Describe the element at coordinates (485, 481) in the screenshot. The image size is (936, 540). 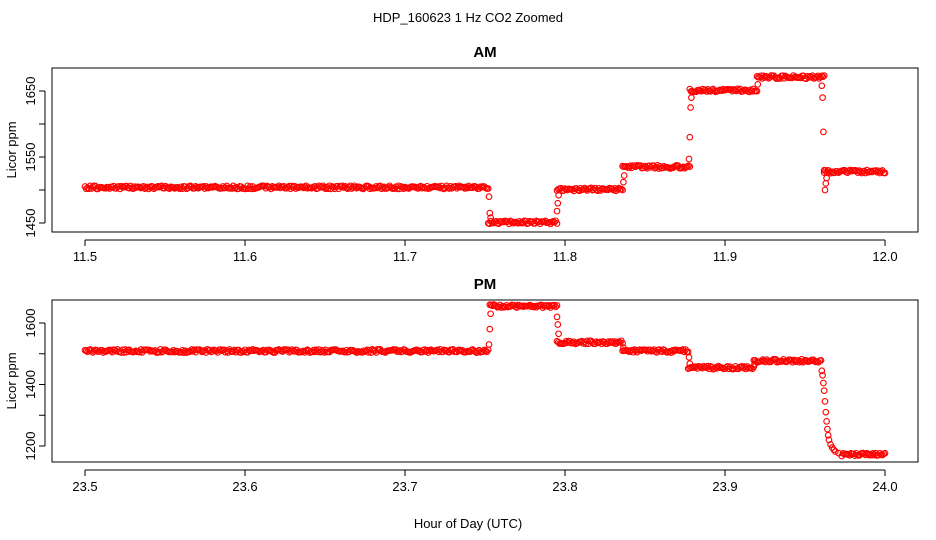
I see `panel-pm-x-axis: 23.5 23.6 23.7 23.8 23.9 24.0` at that location.